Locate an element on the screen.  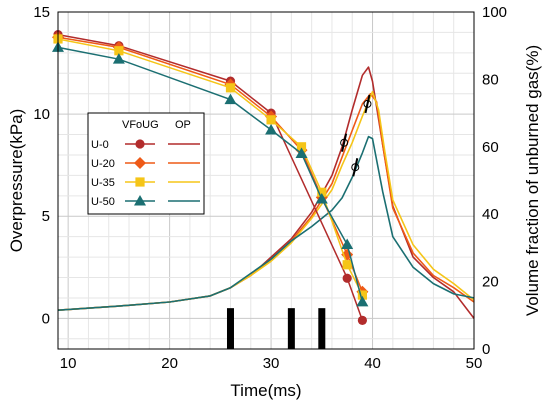
legend-label: U-0 is located at coordinates (100, 145).